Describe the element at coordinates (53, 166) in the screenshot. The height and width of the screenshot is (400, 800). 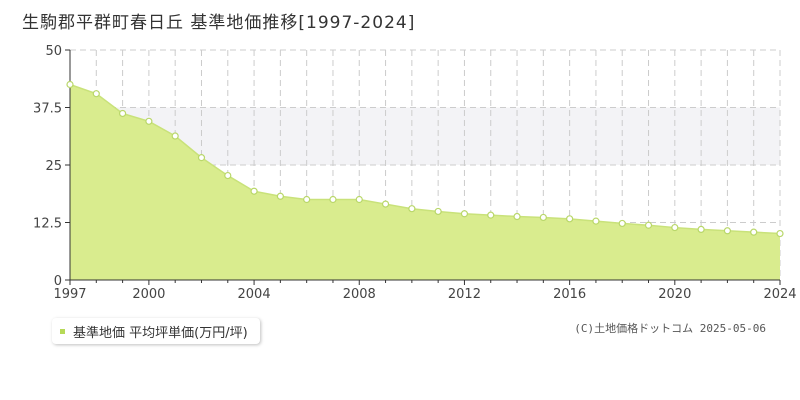
I see `y-tick-label: 25` at that location.